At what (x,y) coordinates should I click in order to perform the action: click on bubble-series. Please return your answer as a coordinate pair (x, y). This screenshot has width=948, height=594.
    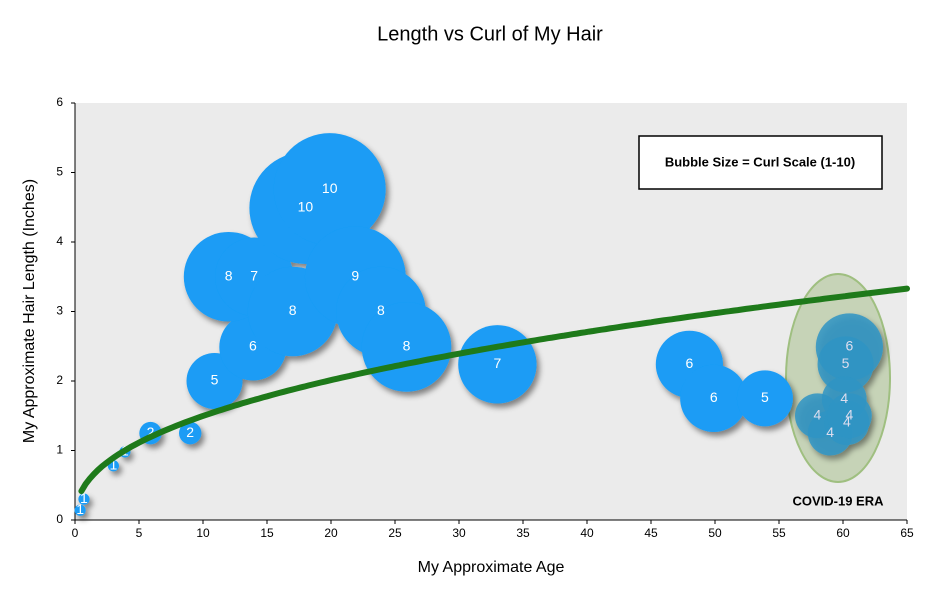
    Looking at the image, I should click on (839, 384).